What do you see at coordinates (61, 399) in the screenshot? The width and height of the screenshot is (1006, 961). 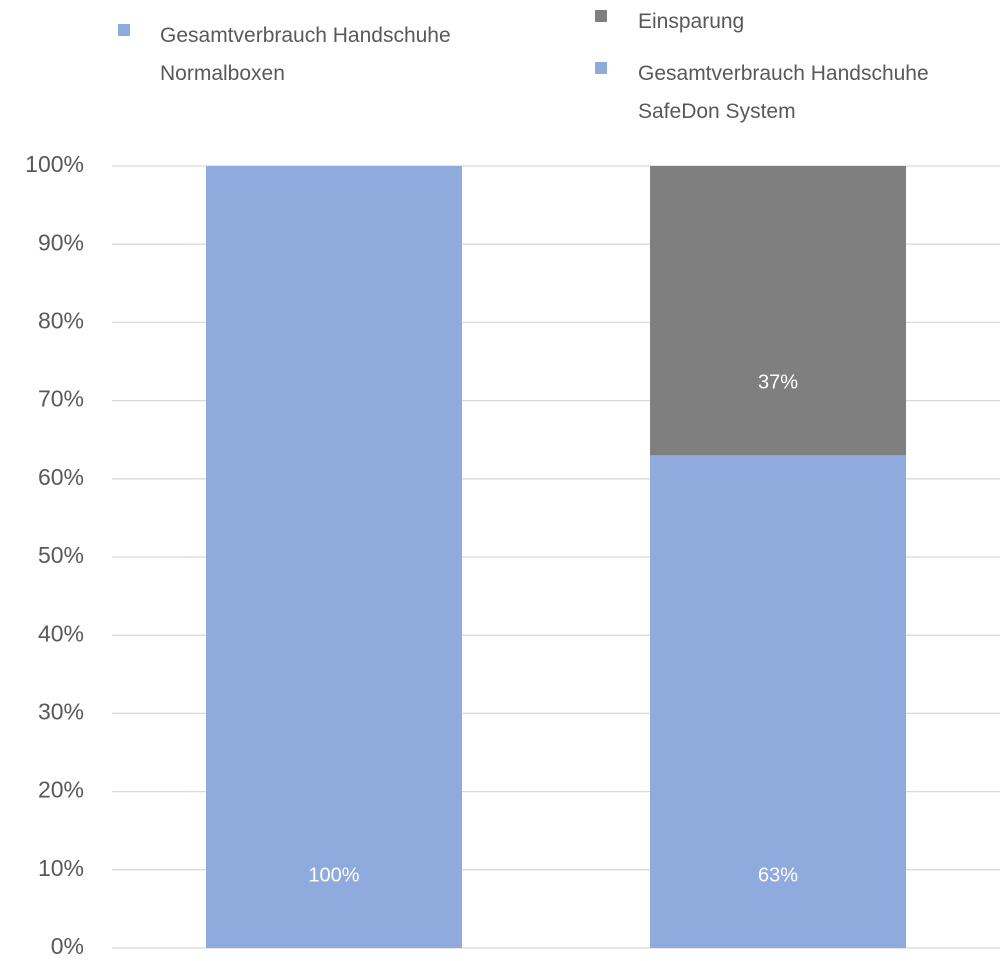 I see `y-tick-label: 70%` at bounding box center [61, 399].